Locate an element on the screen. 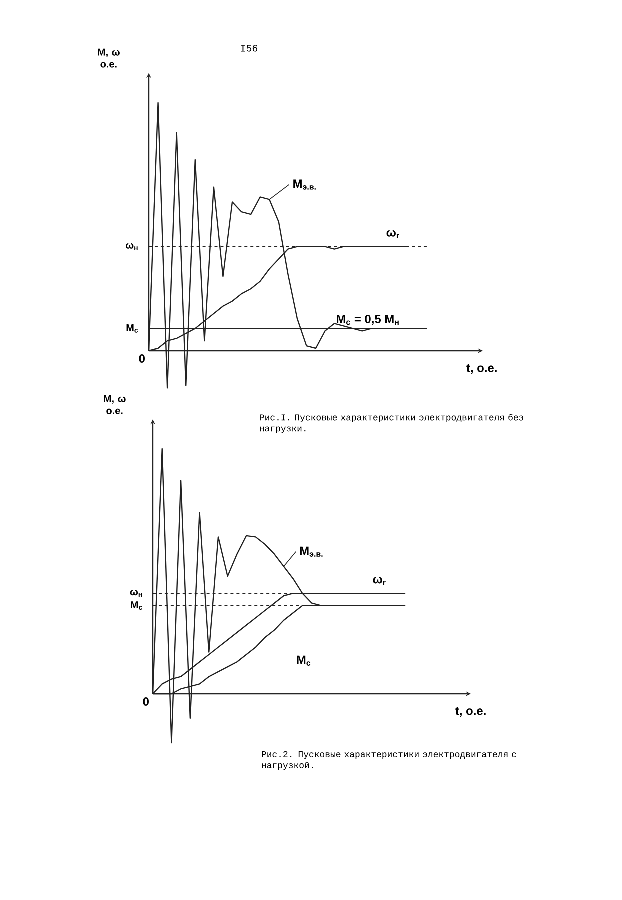 The image size is (622, 900). text: I56 is located at coordinates (249, 48).